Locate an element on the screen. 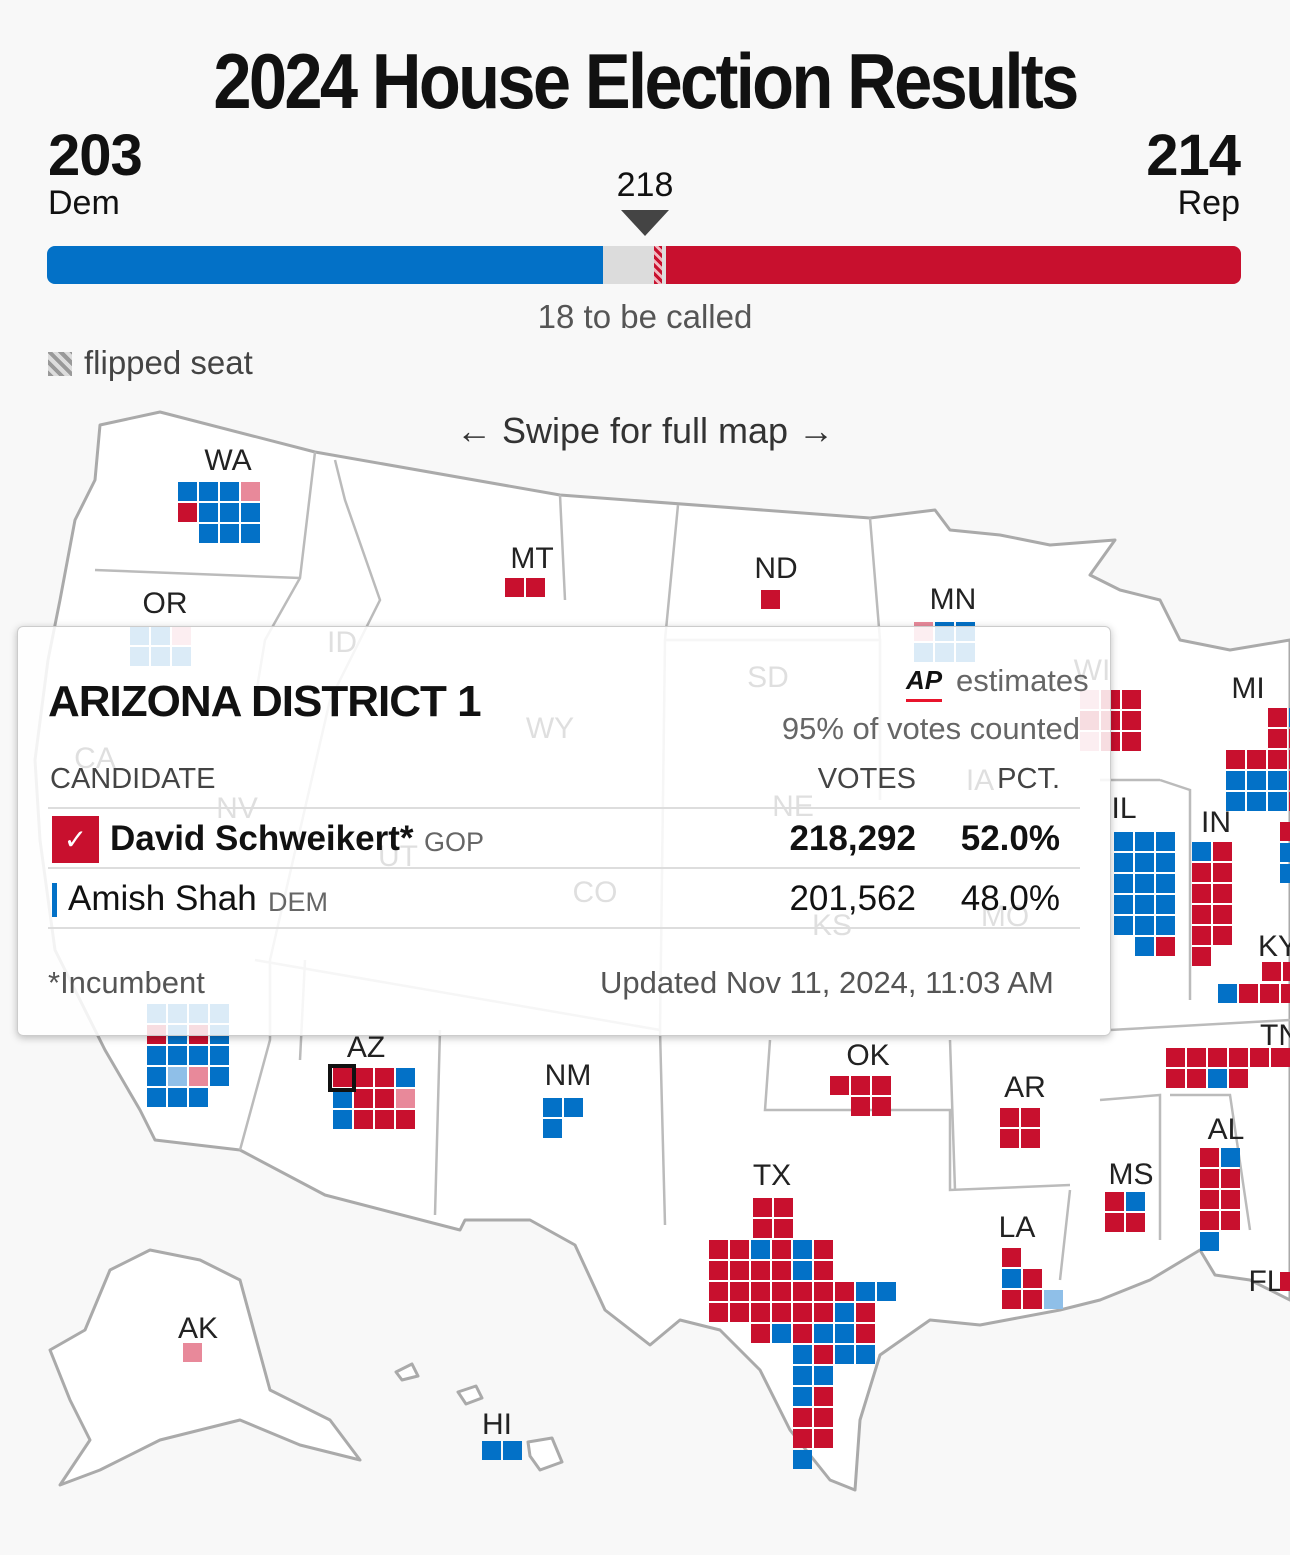 Image resolution: width=1290 pixels, height=1555 pixels. selected-district-marker is located at coordinates (342, 1078).